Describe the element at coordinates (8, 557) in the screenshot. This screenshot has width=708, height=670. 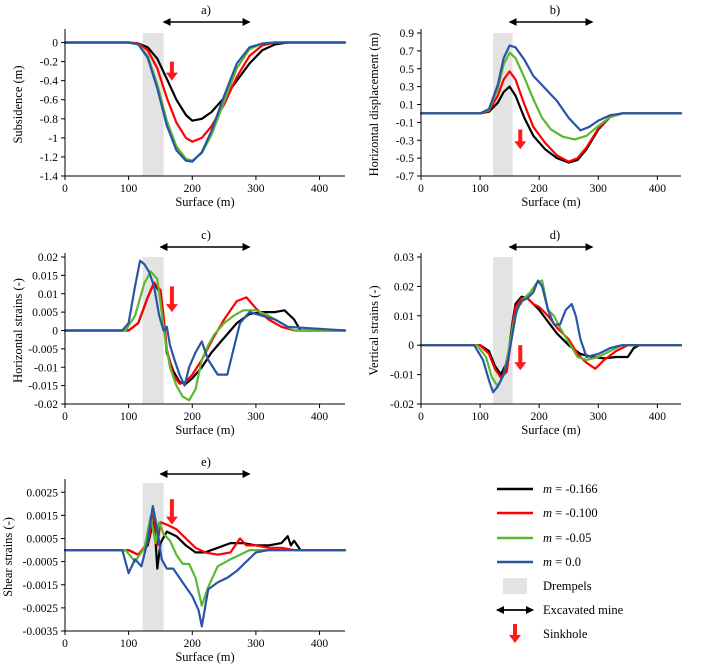
I see `y-axis-label: Shear strains (-)` at that location.